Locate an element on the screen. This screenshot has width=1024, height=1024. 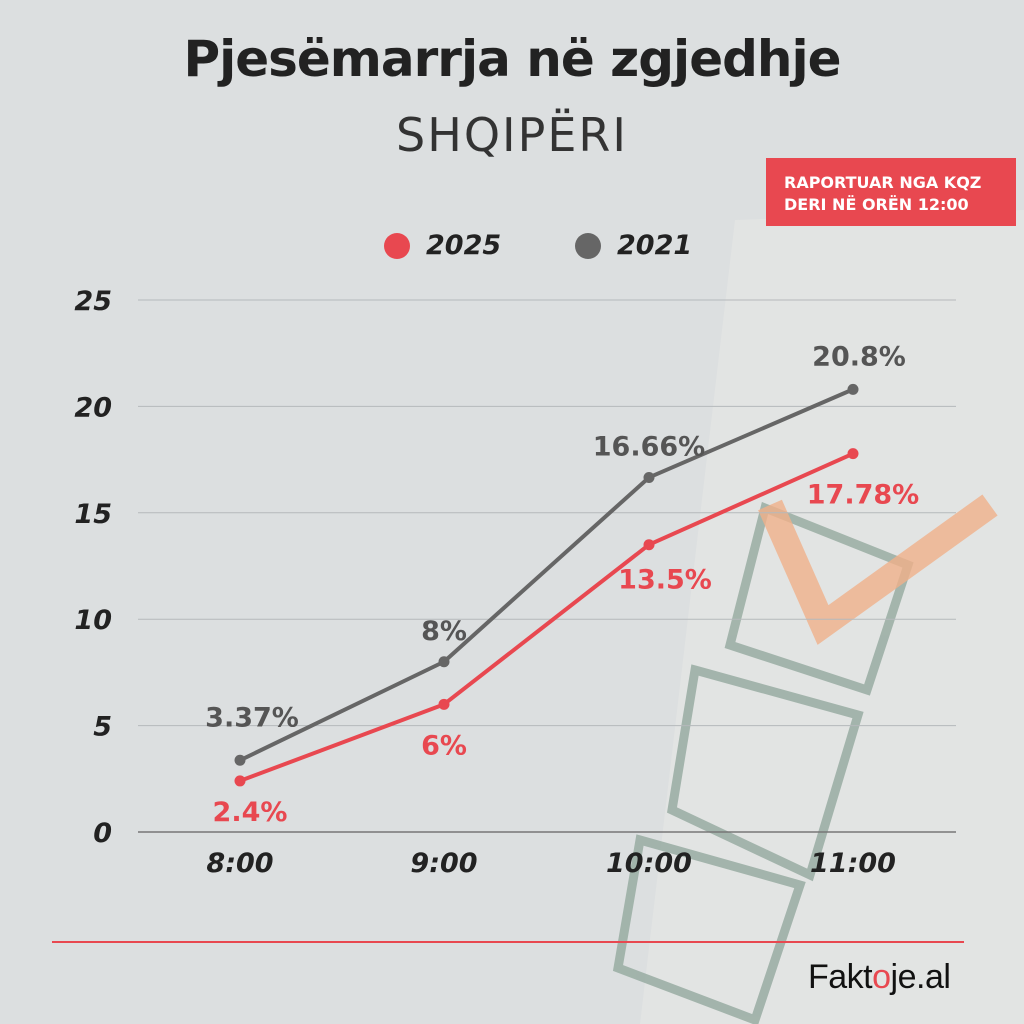
legend-item-2021: 2021 is located at coordinates (633, 245).